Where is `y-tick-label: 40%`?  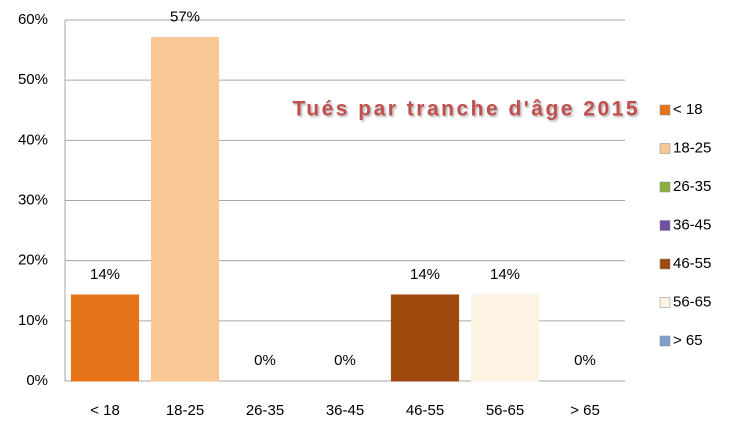
y-tick-label: 40% is located at coordinates (33, 139).